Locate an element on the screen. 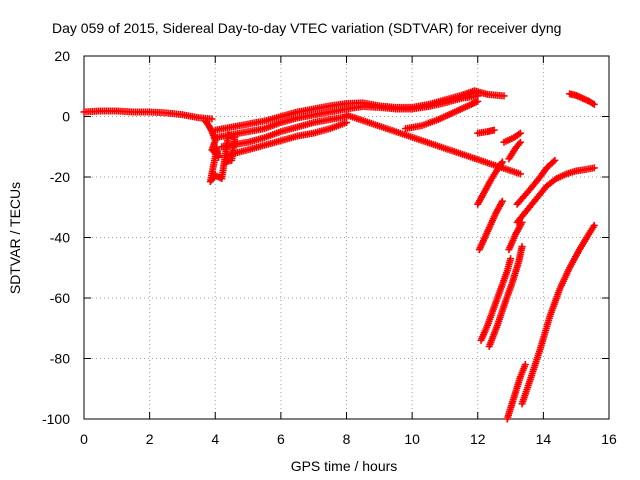  y-tick-label: -80 is located at coordinates (60, 359).